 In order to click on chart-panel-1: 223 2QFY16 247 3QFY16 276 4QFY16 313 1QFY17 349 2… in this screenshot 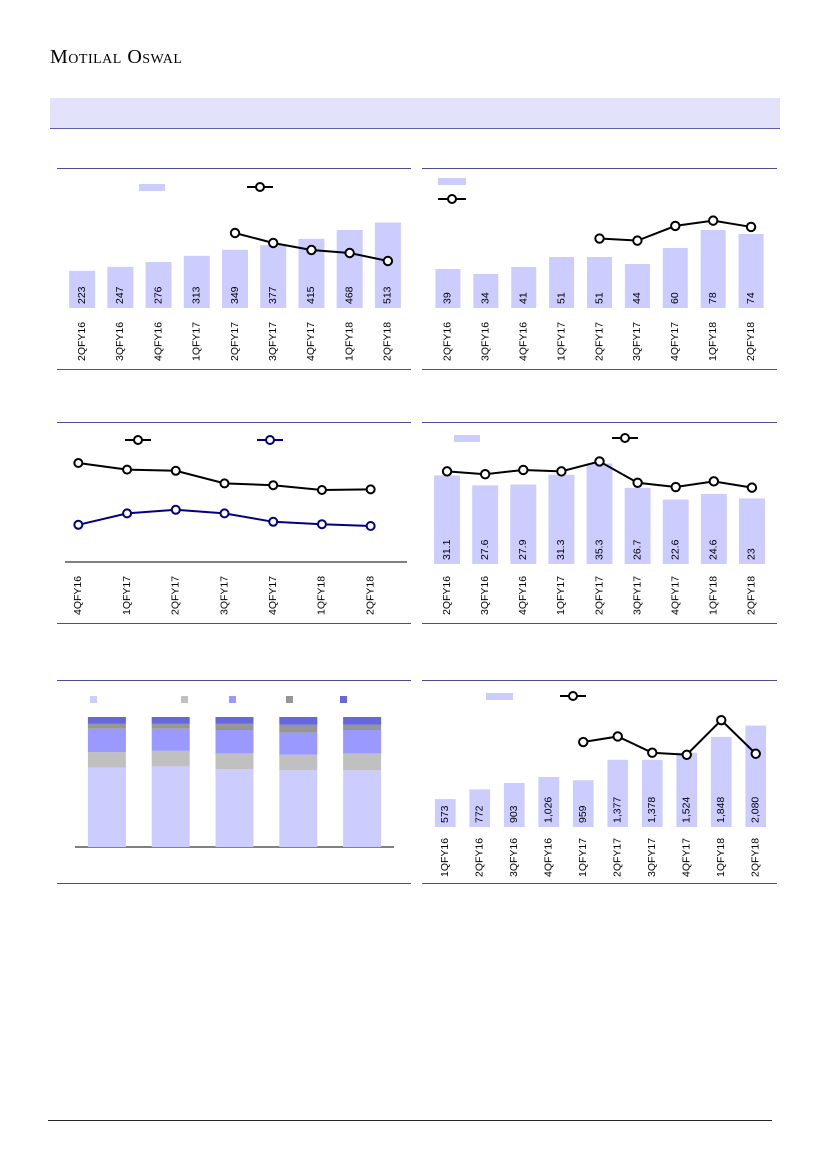, I will do `click(234, 269)`.